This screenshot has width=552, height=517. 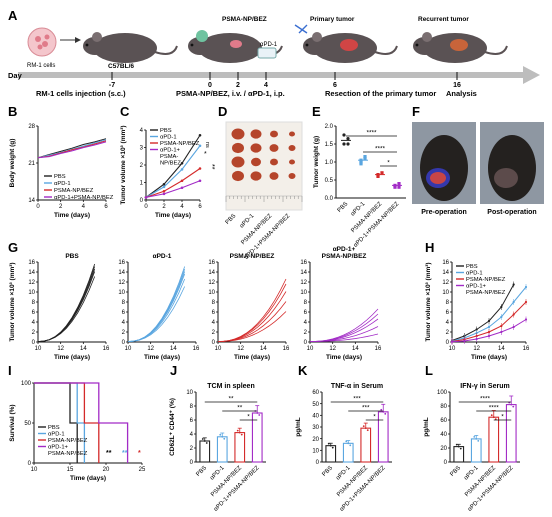 What do you see at coordinates (247, 221) in the screenshot?
I see `panel-d-group-label: αPD-1` at bounding box center [247, 221].